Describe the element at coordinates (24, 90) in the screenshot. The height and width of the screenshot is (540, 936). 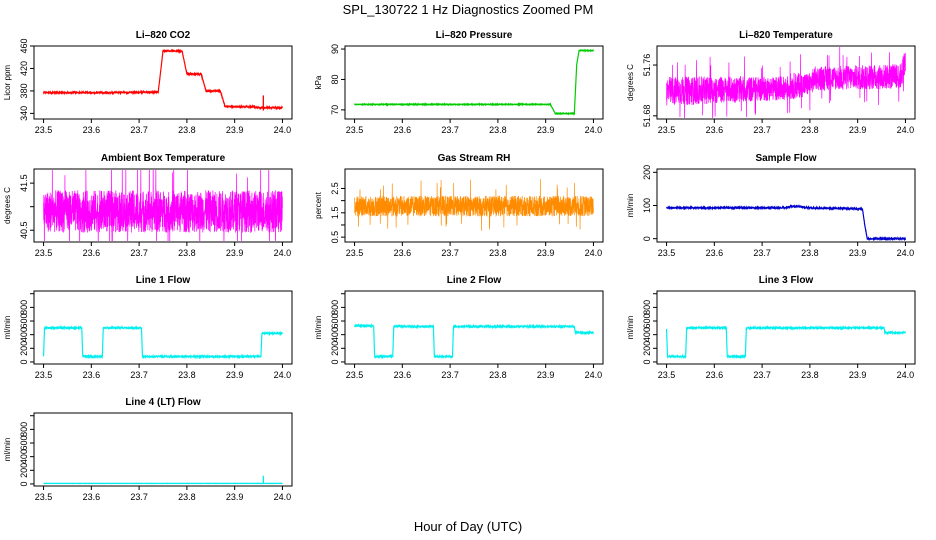
I see `li-820-co2-y-tick-label: 380` at that location.